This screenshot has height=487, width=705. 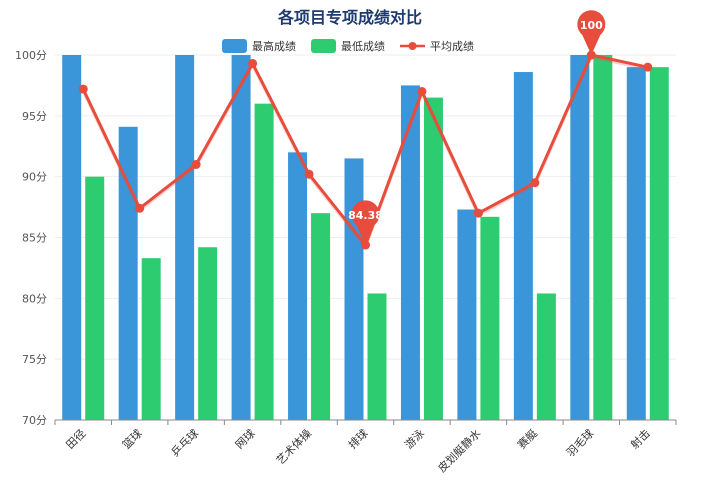 What do you see at coordinates (34, 420) in the screenshot?
I see `y-tick-label: 70分` at bounding box center [34, 420].